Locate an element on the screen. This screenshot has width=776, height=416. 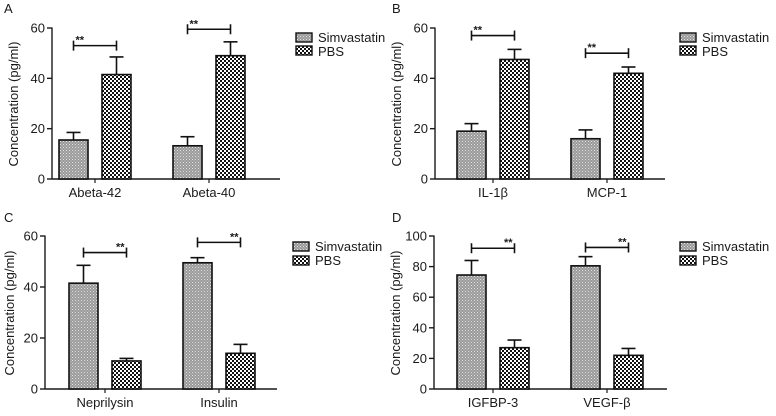
x-tick-label: IGFBP-3 is located at coordinates (493, 402).